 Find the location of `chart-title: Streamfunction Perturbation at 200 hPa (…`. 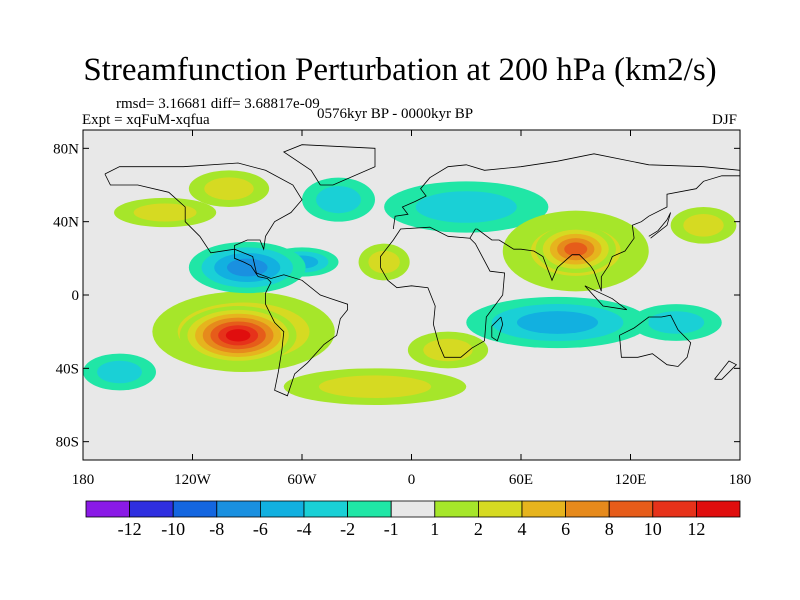

chart-title: Streamfunction Perturbation at 200 hPa (… is located at coordinates (400, 70).